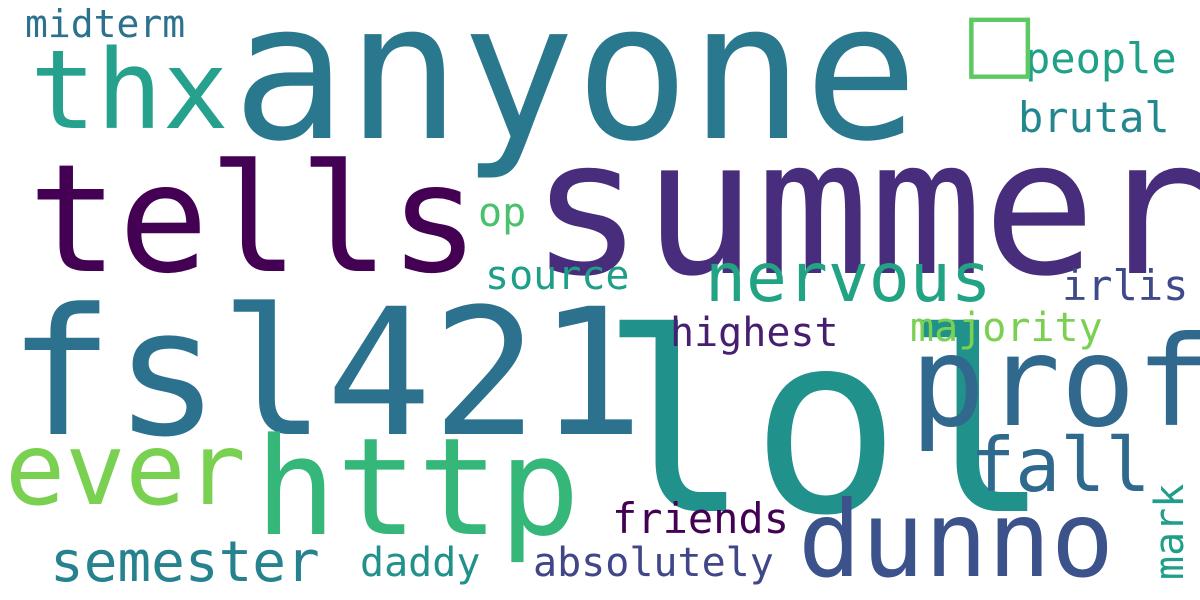 The image size is (1200, 600). I want to click on word-dunno: dunno, so click(956, 539).